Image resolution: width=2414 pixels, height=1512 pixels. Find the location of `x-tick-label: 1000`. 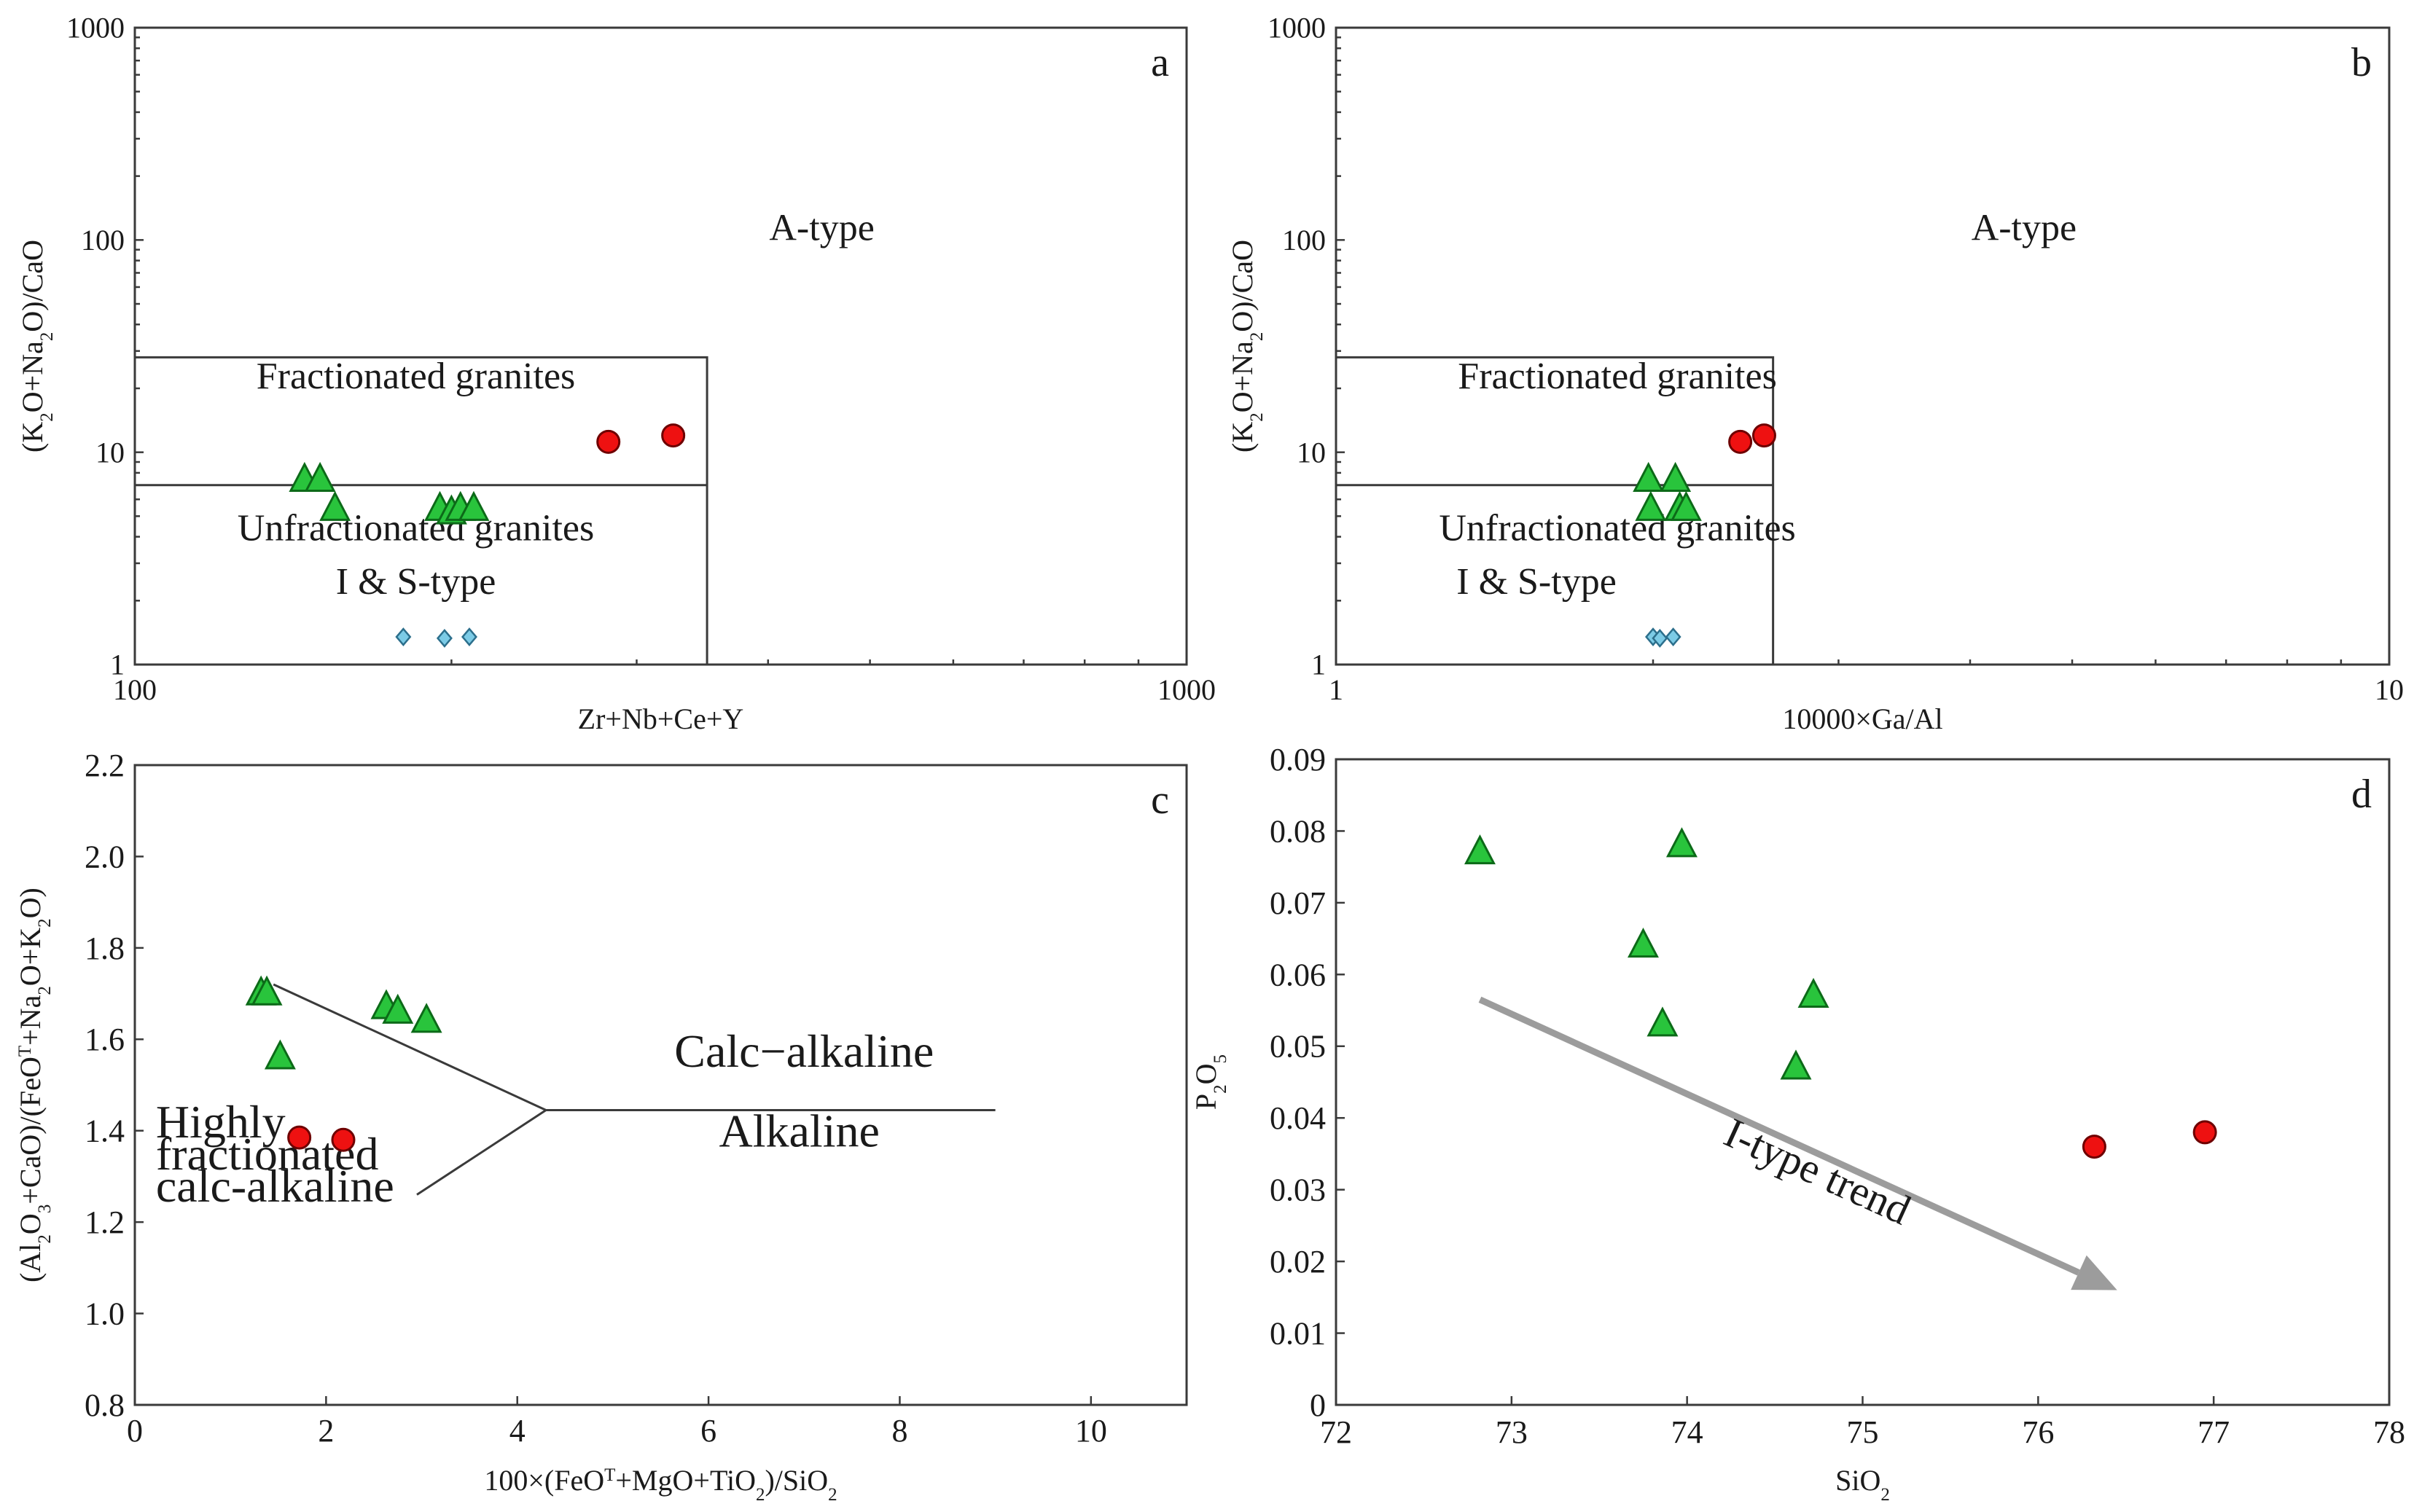

x-tick-label: 1000 is located at coordinates (1186, 690).